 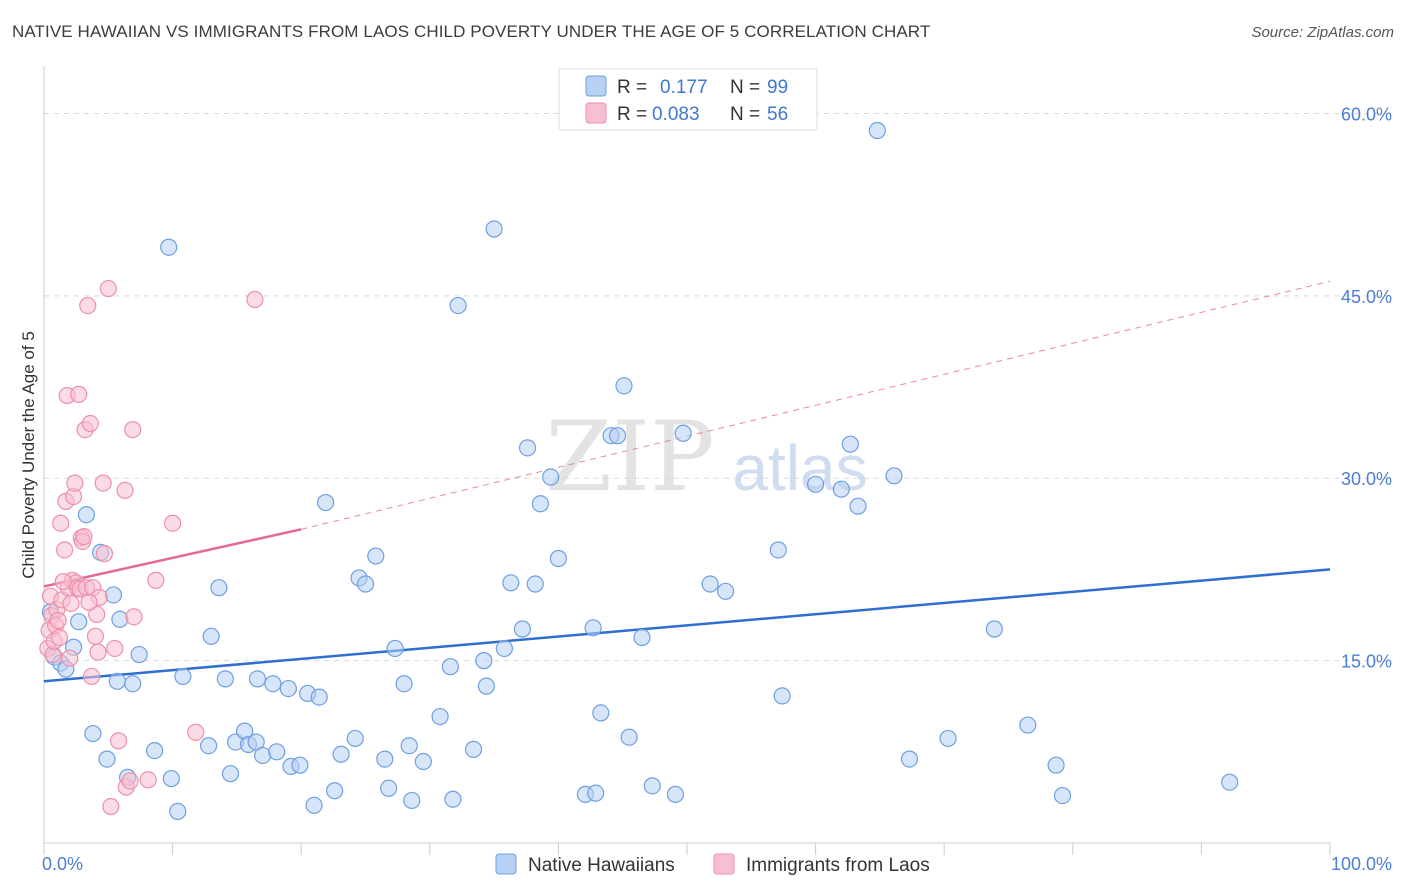 I want to click on trend-line-native-hawaiians, so click(x=687, y=625).